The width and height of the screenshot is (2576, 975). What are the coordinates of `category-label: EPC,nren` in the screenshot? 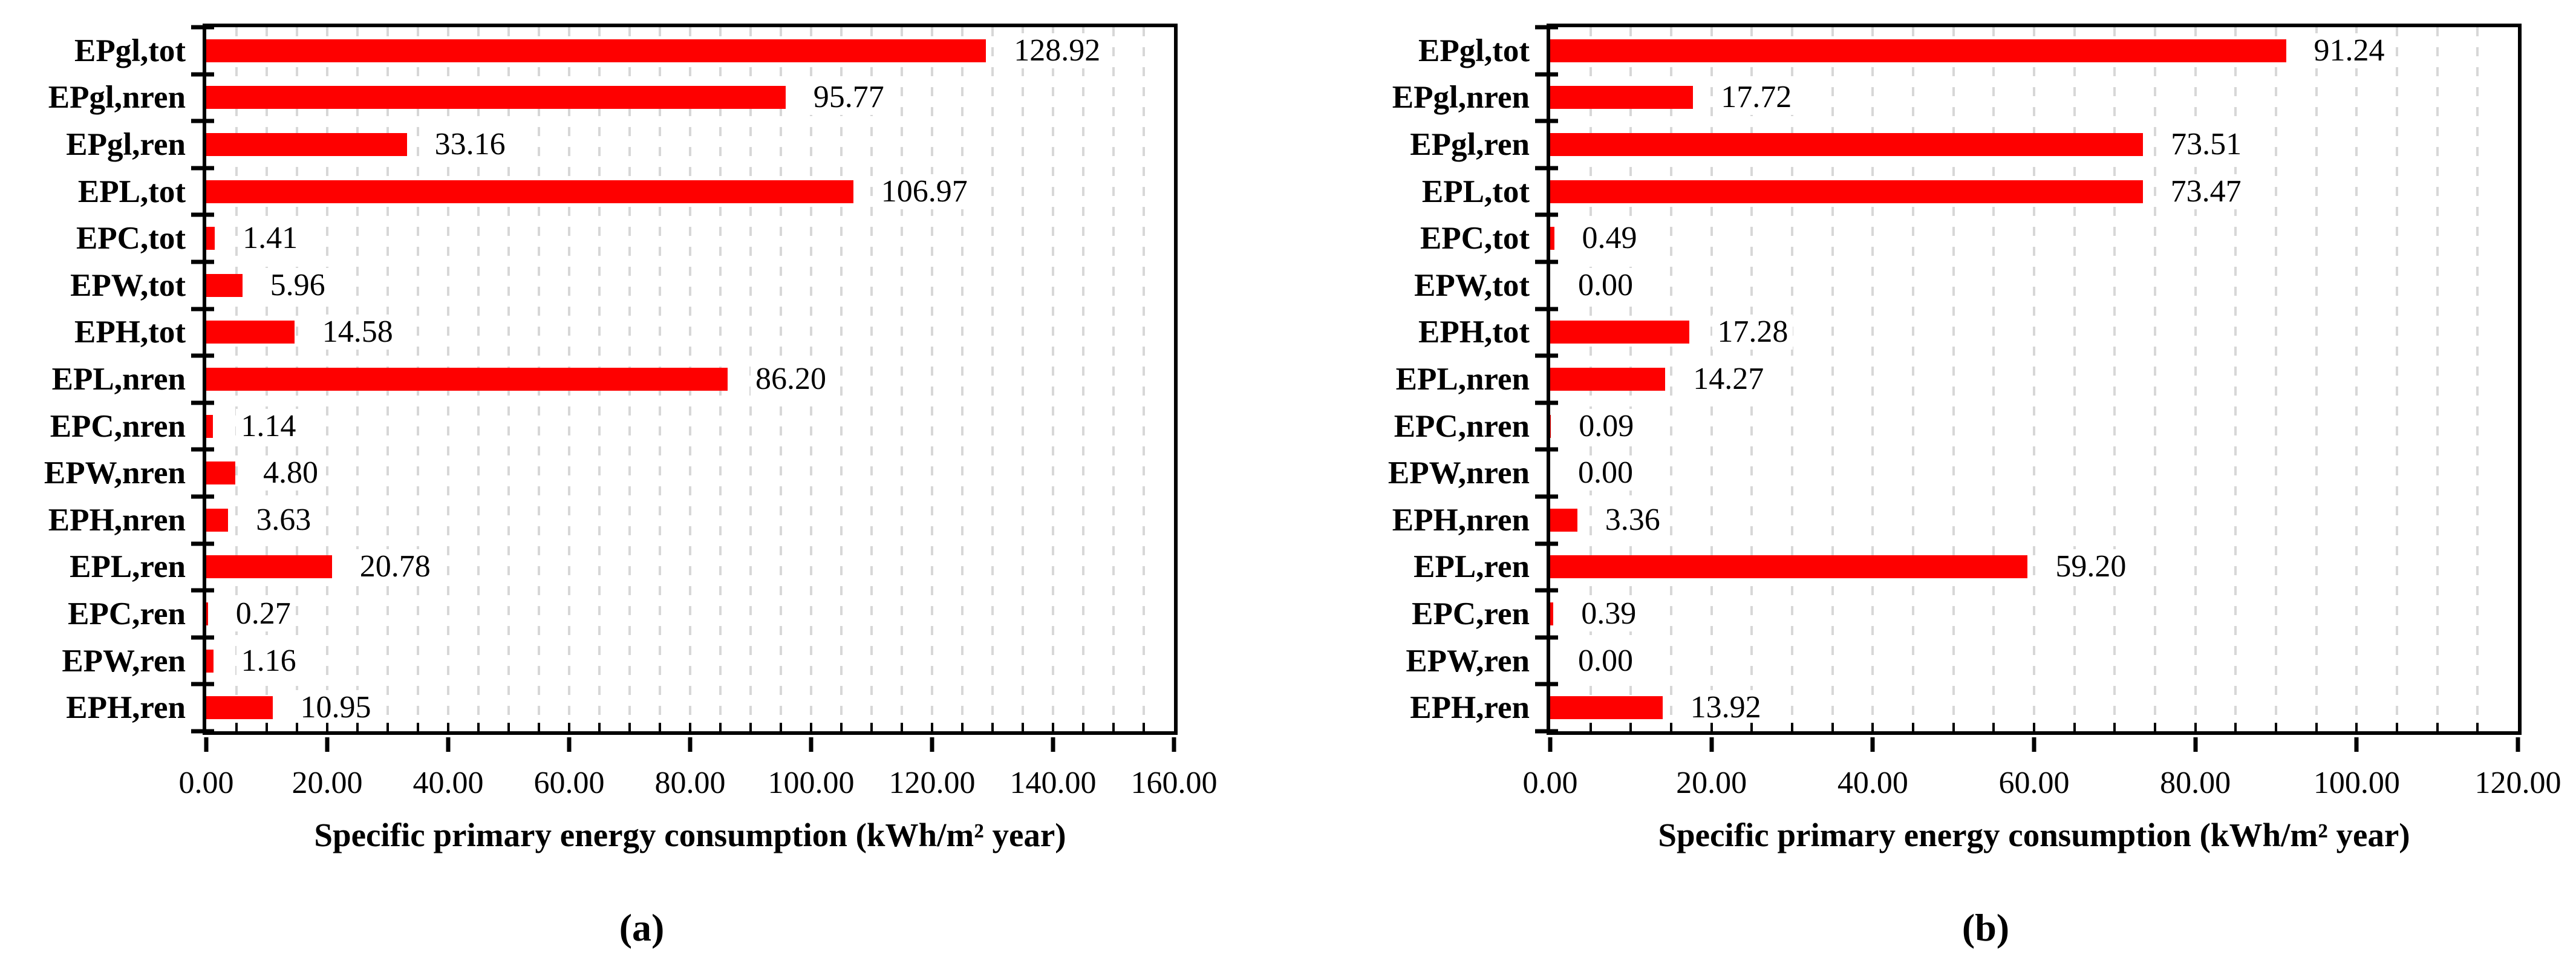 It's located at (118, 426).